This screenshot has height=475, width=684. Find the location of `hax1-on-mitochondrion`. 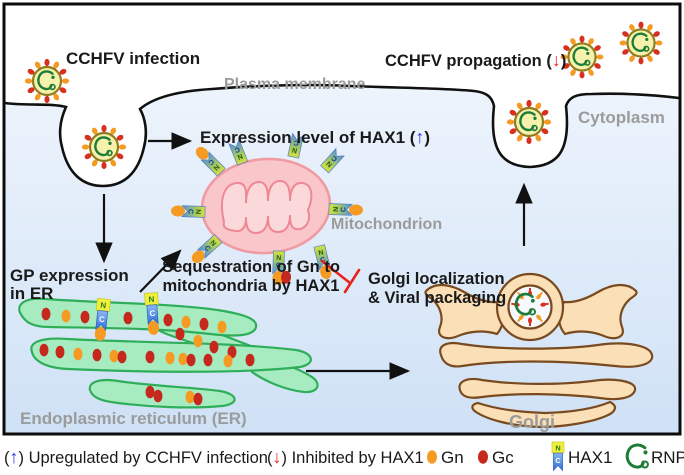

hax1-on-mitochondrion is located at coordinates (267, 208).